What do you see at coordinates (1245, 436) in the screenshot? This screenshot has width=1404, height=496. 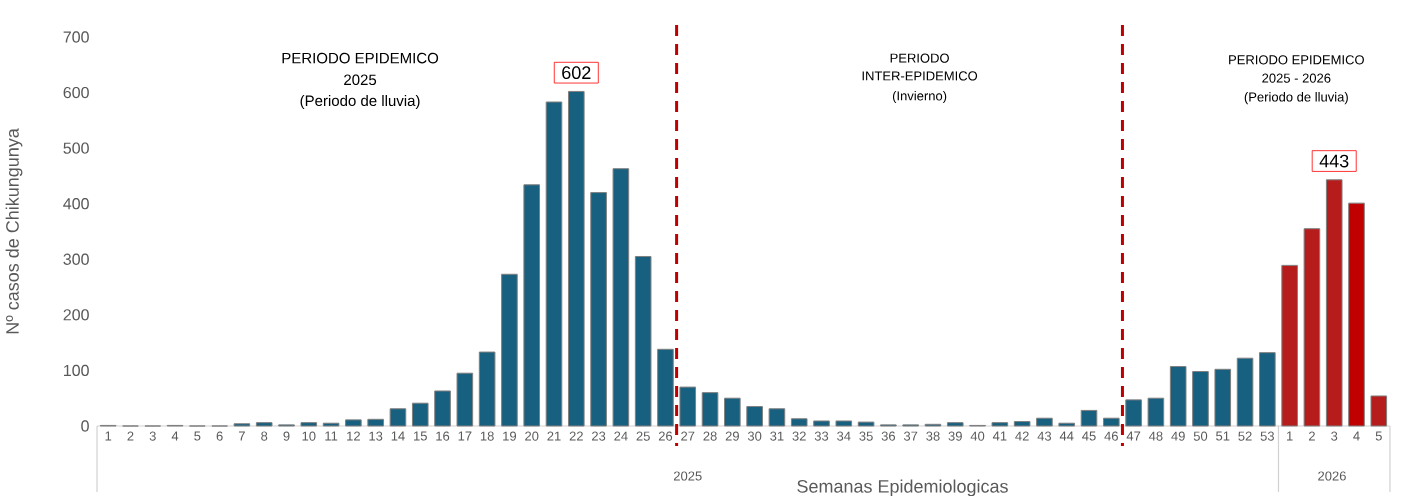 I see `x-tick-label: 52` at bounding box center [1245, 436].